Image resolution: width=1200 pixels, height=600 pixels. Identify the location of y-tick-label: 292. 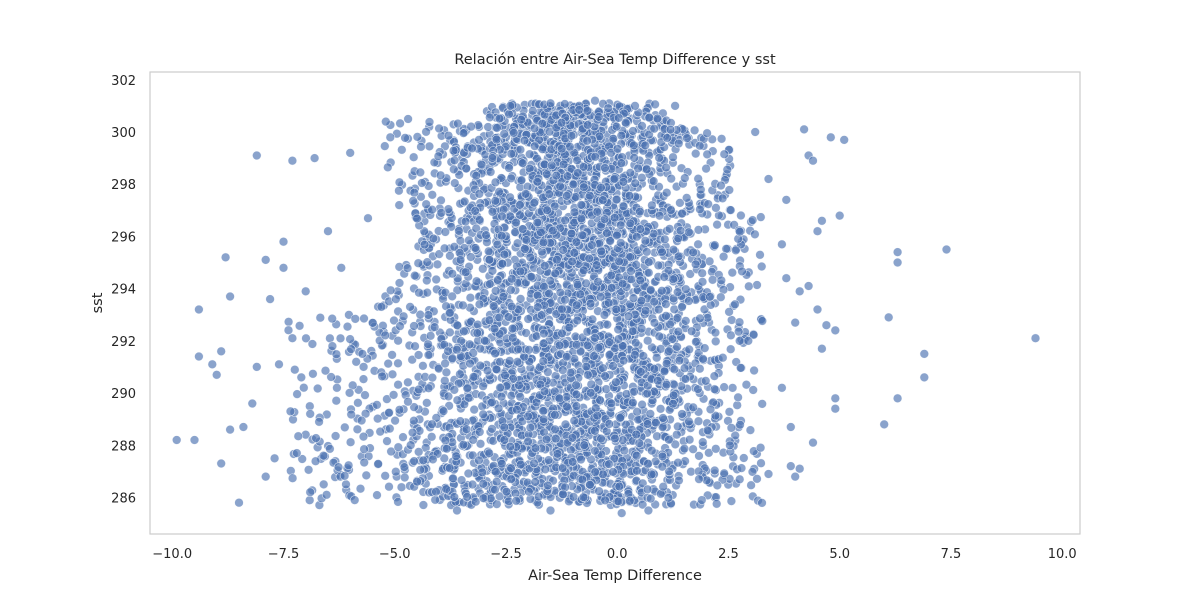
(123, 342).